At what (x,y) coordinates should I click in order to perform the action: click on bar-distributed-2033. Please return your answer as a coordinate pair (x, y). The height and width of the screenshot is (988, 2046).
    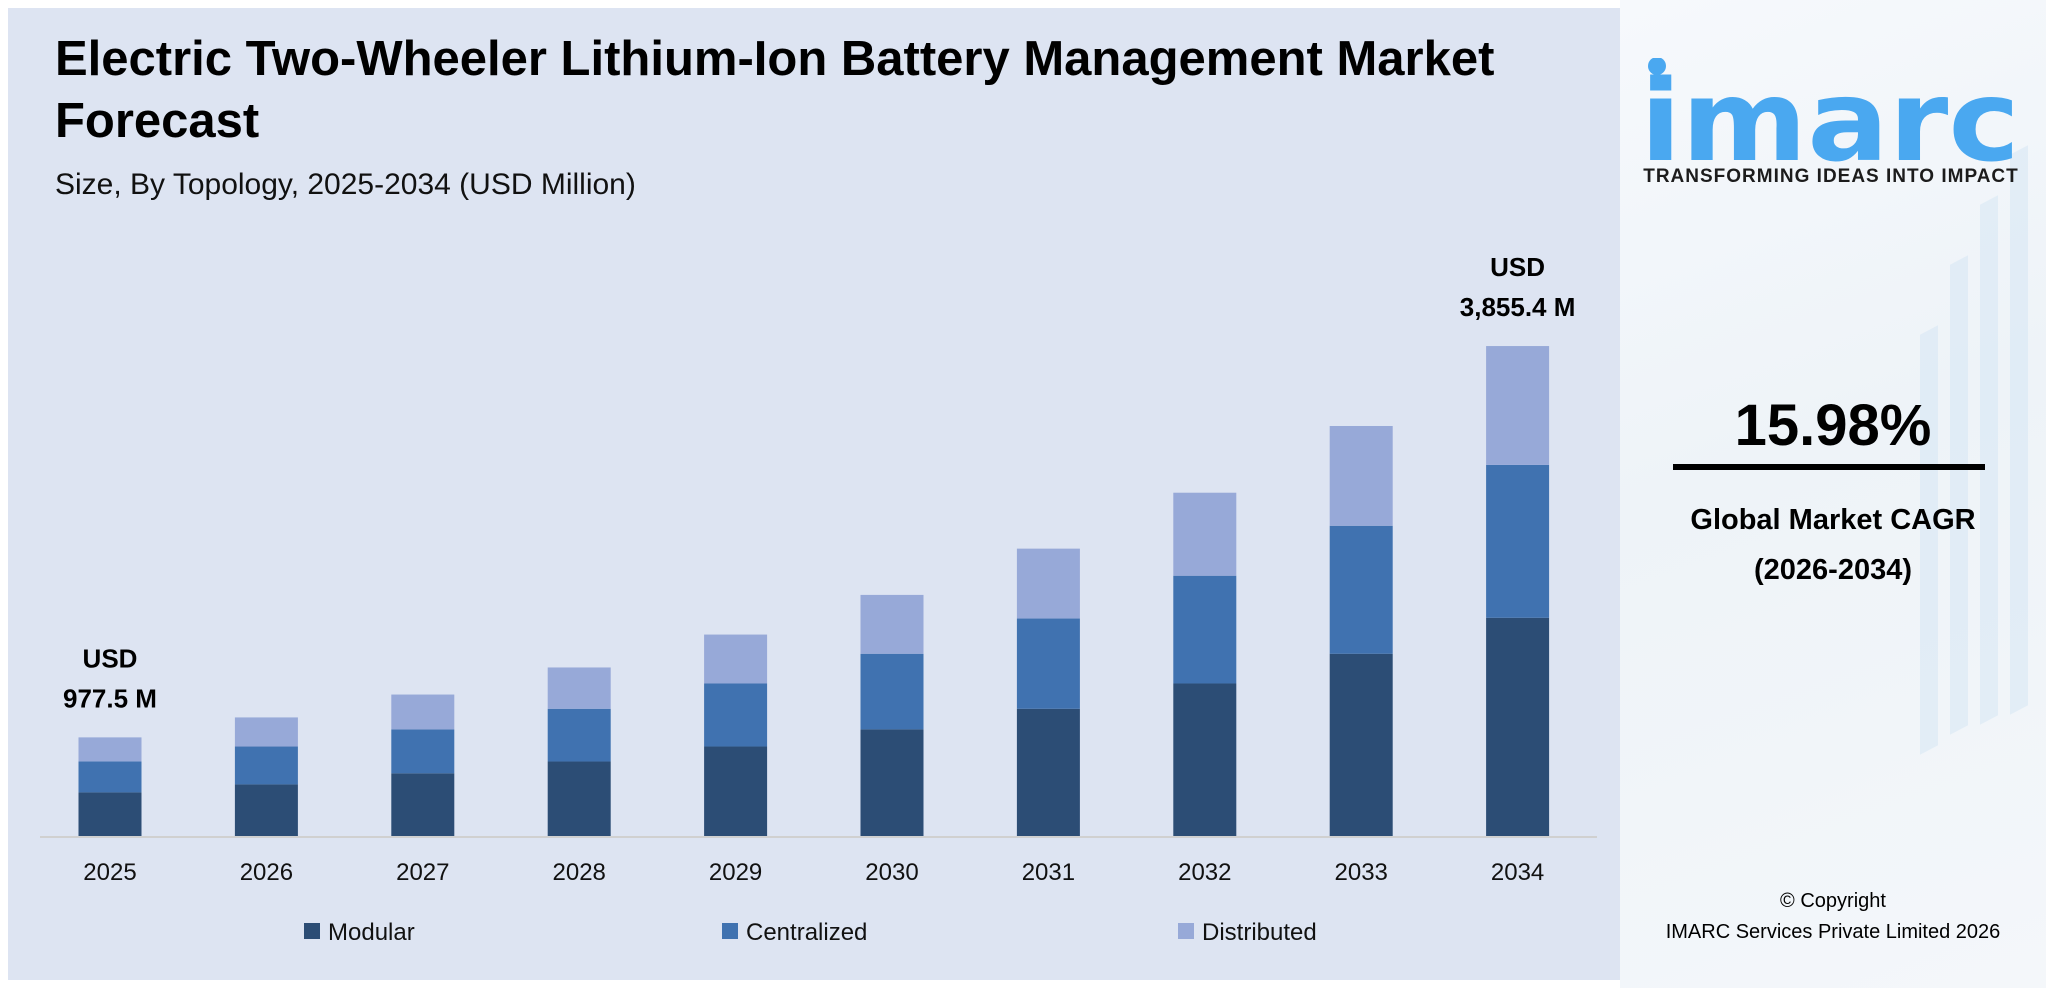
    Looking at the image, I should click on (1361, 475).